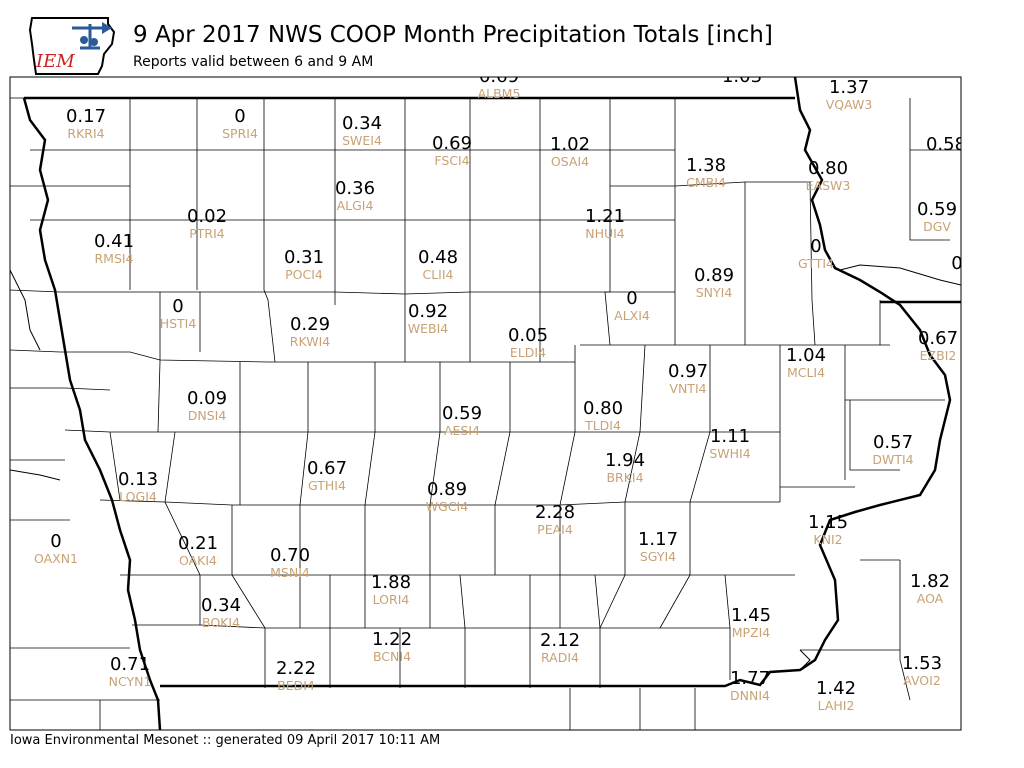  I want to click on iem-logo: IEM, so click(72, 46).